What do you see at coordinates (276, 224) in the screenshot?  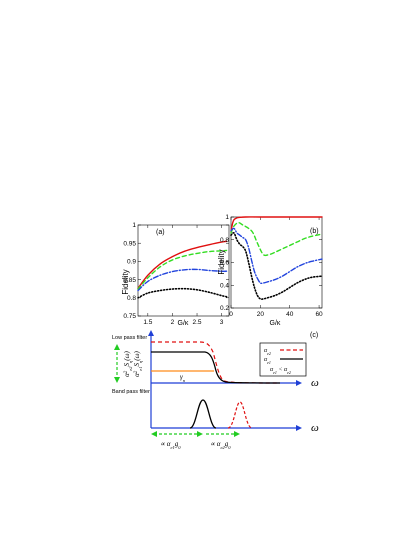 I see `panel-b-series-solid` at bounding box center [276, 224].